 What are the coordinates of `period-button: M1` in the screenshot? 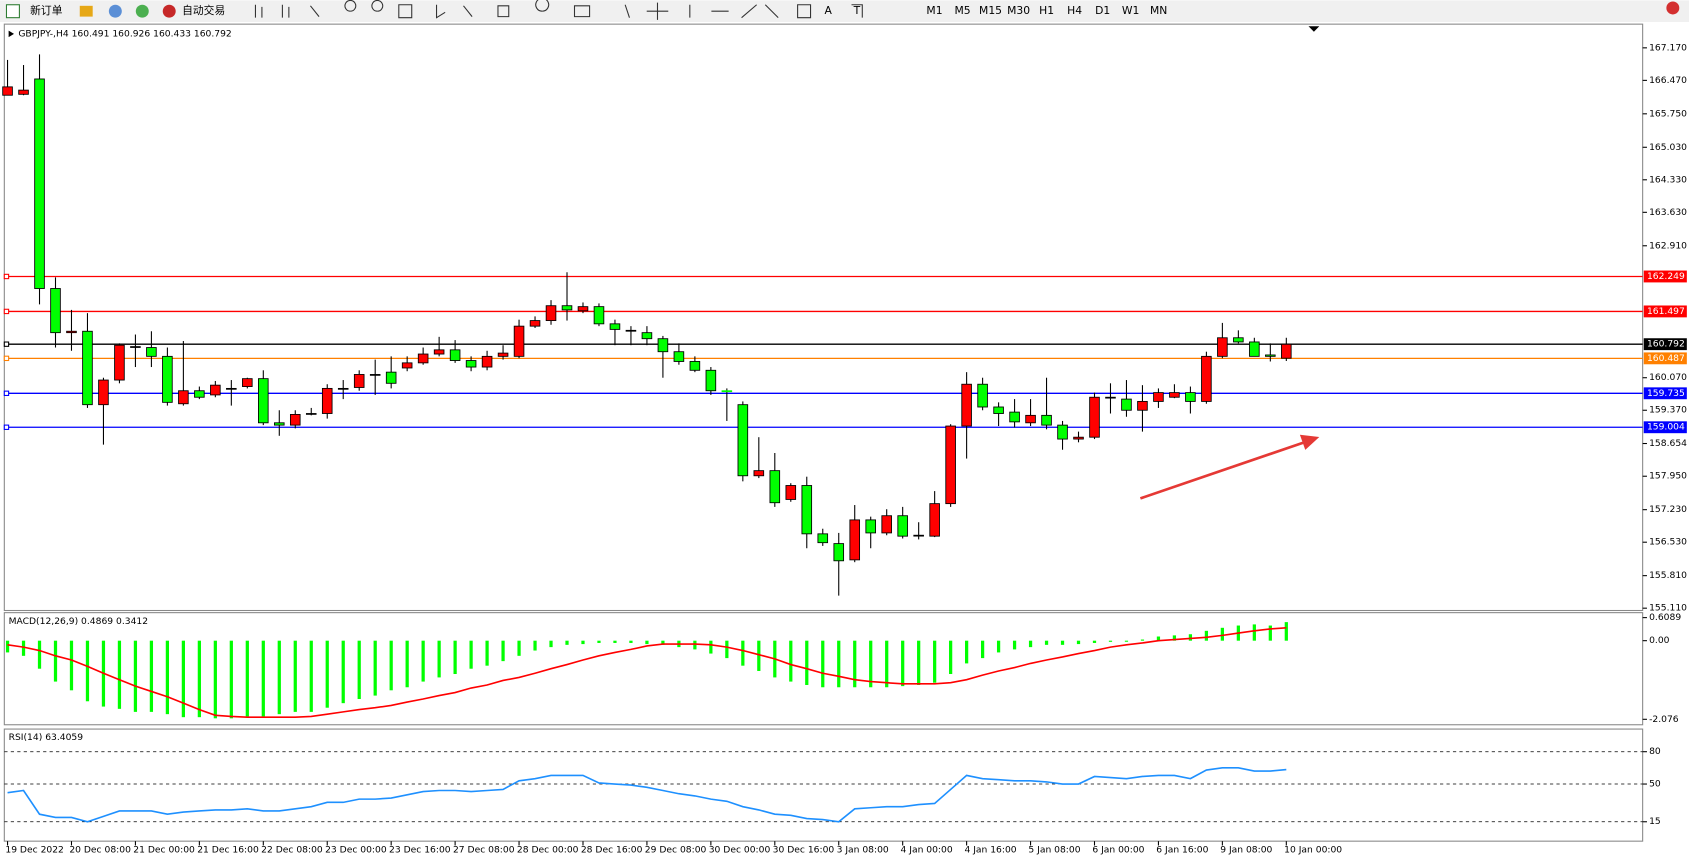 It's located at (934, 10).